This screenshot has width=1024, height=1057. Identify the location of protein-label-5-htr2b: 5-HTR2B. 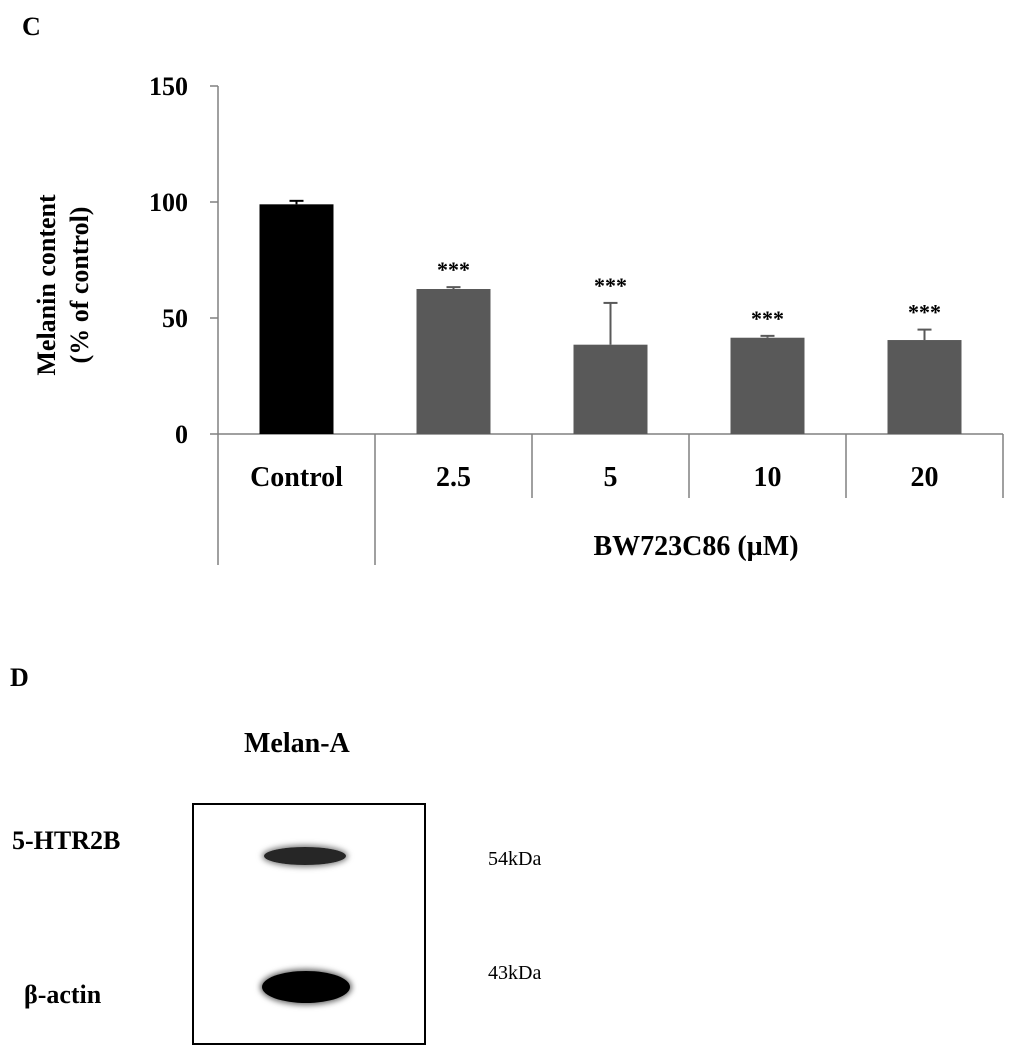
(66, 840).